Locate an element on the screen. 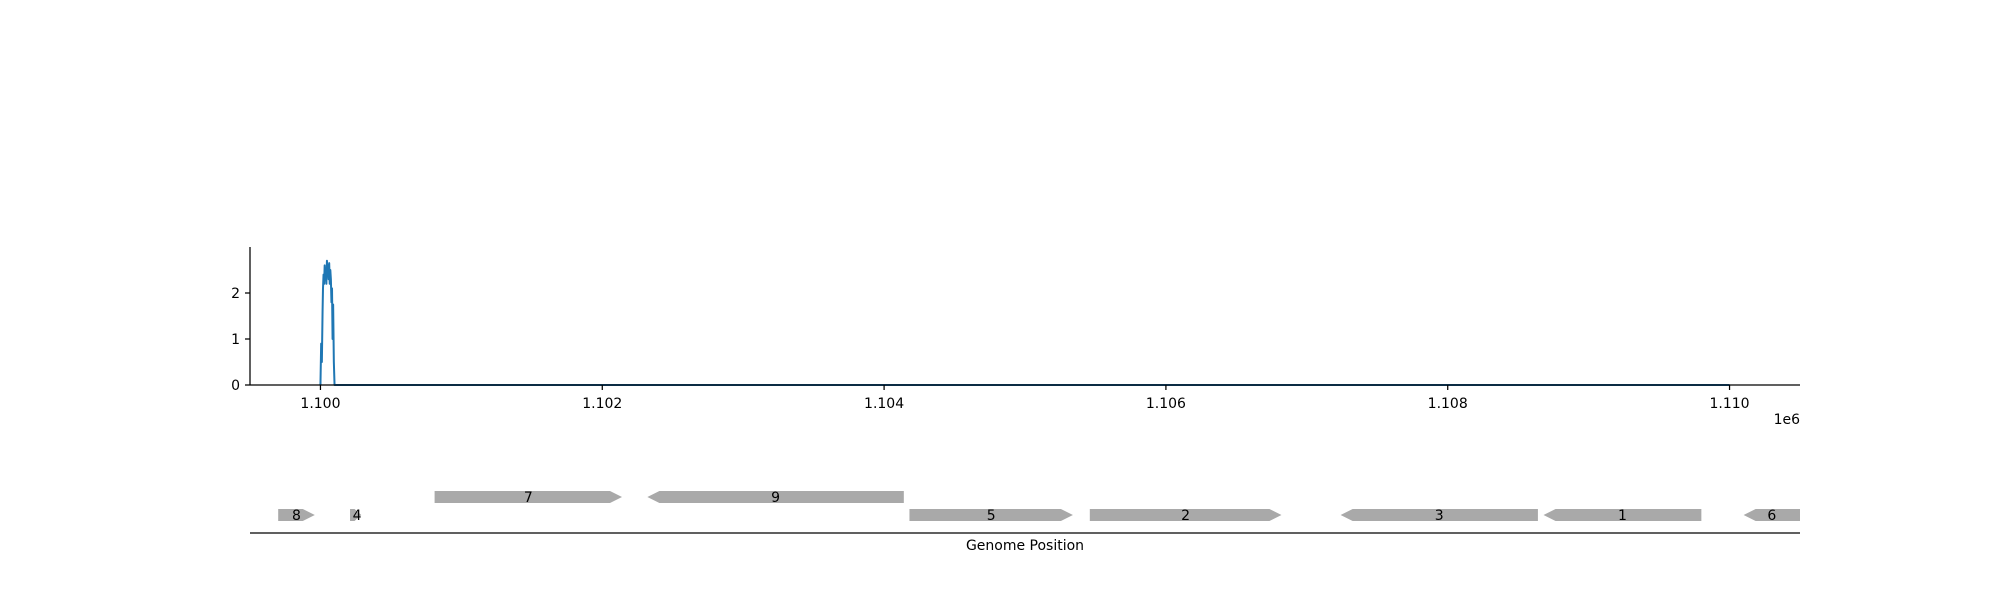 The height and width of the screenshot is (600, 2000). x-tick-label: 1.104 is located at coordinates (884, 404).